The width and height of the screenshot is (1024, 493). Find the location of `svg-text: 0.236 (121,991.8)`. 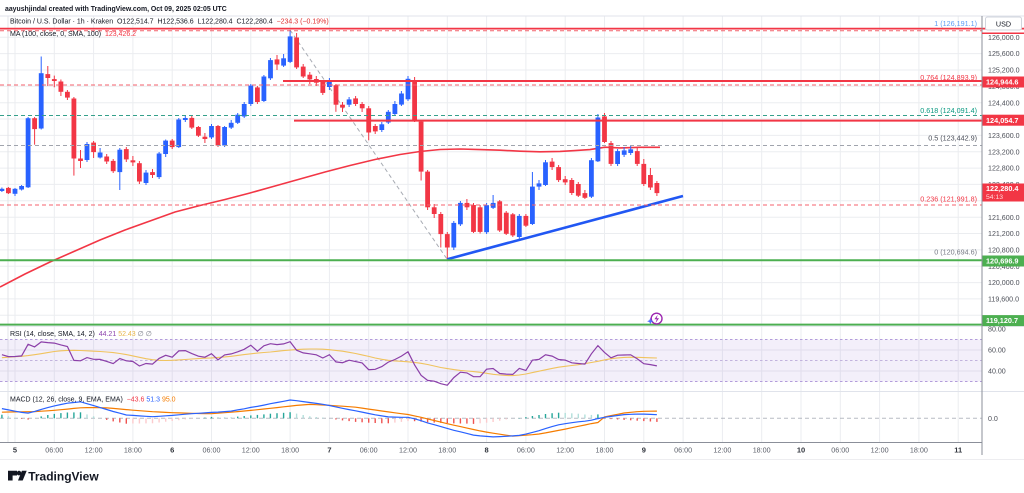

svg-text: 0.236 (121,991.8) is located at coordinates (948, 198).